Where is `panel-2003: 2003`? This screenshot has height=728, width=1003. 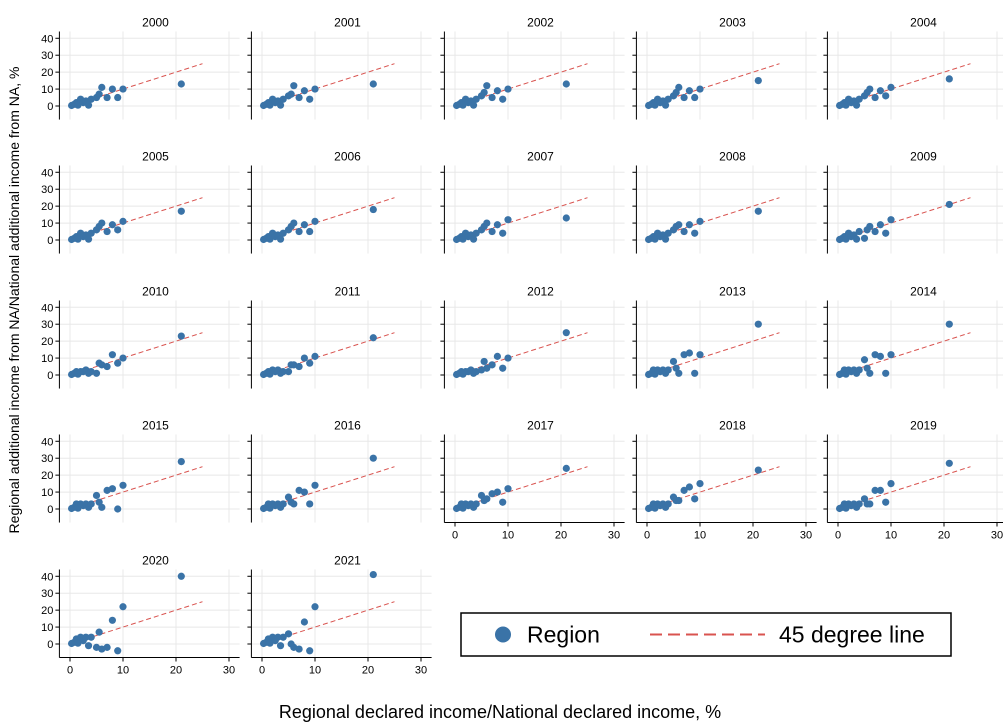
panel-2003: 2003 is located at coordinates (724, 68).